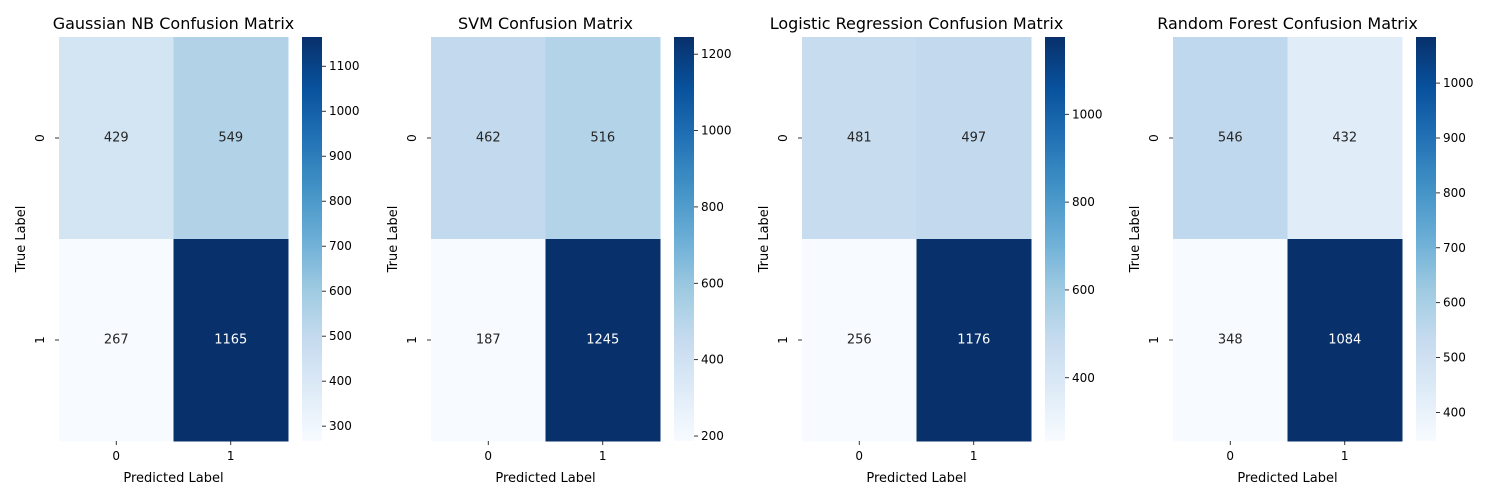 The image size is (1500, 500). I want to click on colorbar-tick-label-0-2: 500, so click(340, 336).